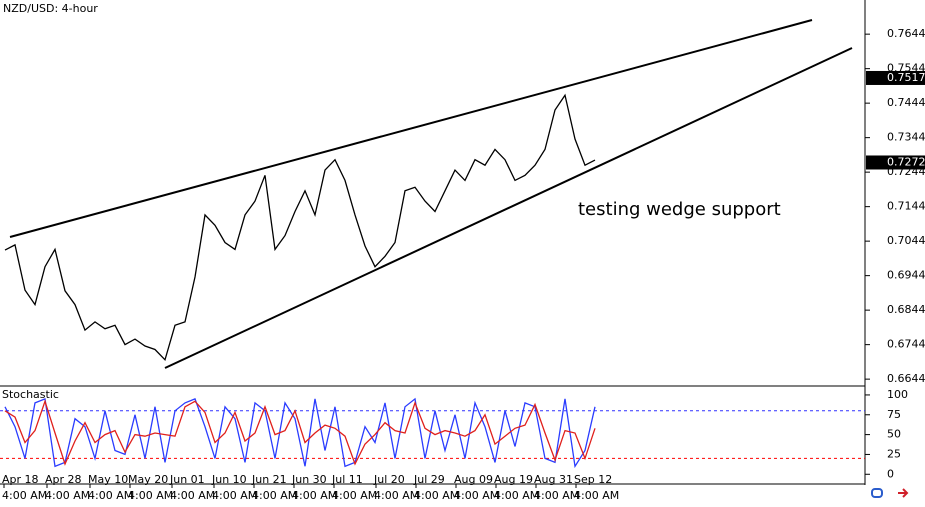 The height and width of the screenshot is (507, 925). Describe the element at coordinates (20, 479) in the screenshot. I see `x-tick-label: Apr 18` at that location.